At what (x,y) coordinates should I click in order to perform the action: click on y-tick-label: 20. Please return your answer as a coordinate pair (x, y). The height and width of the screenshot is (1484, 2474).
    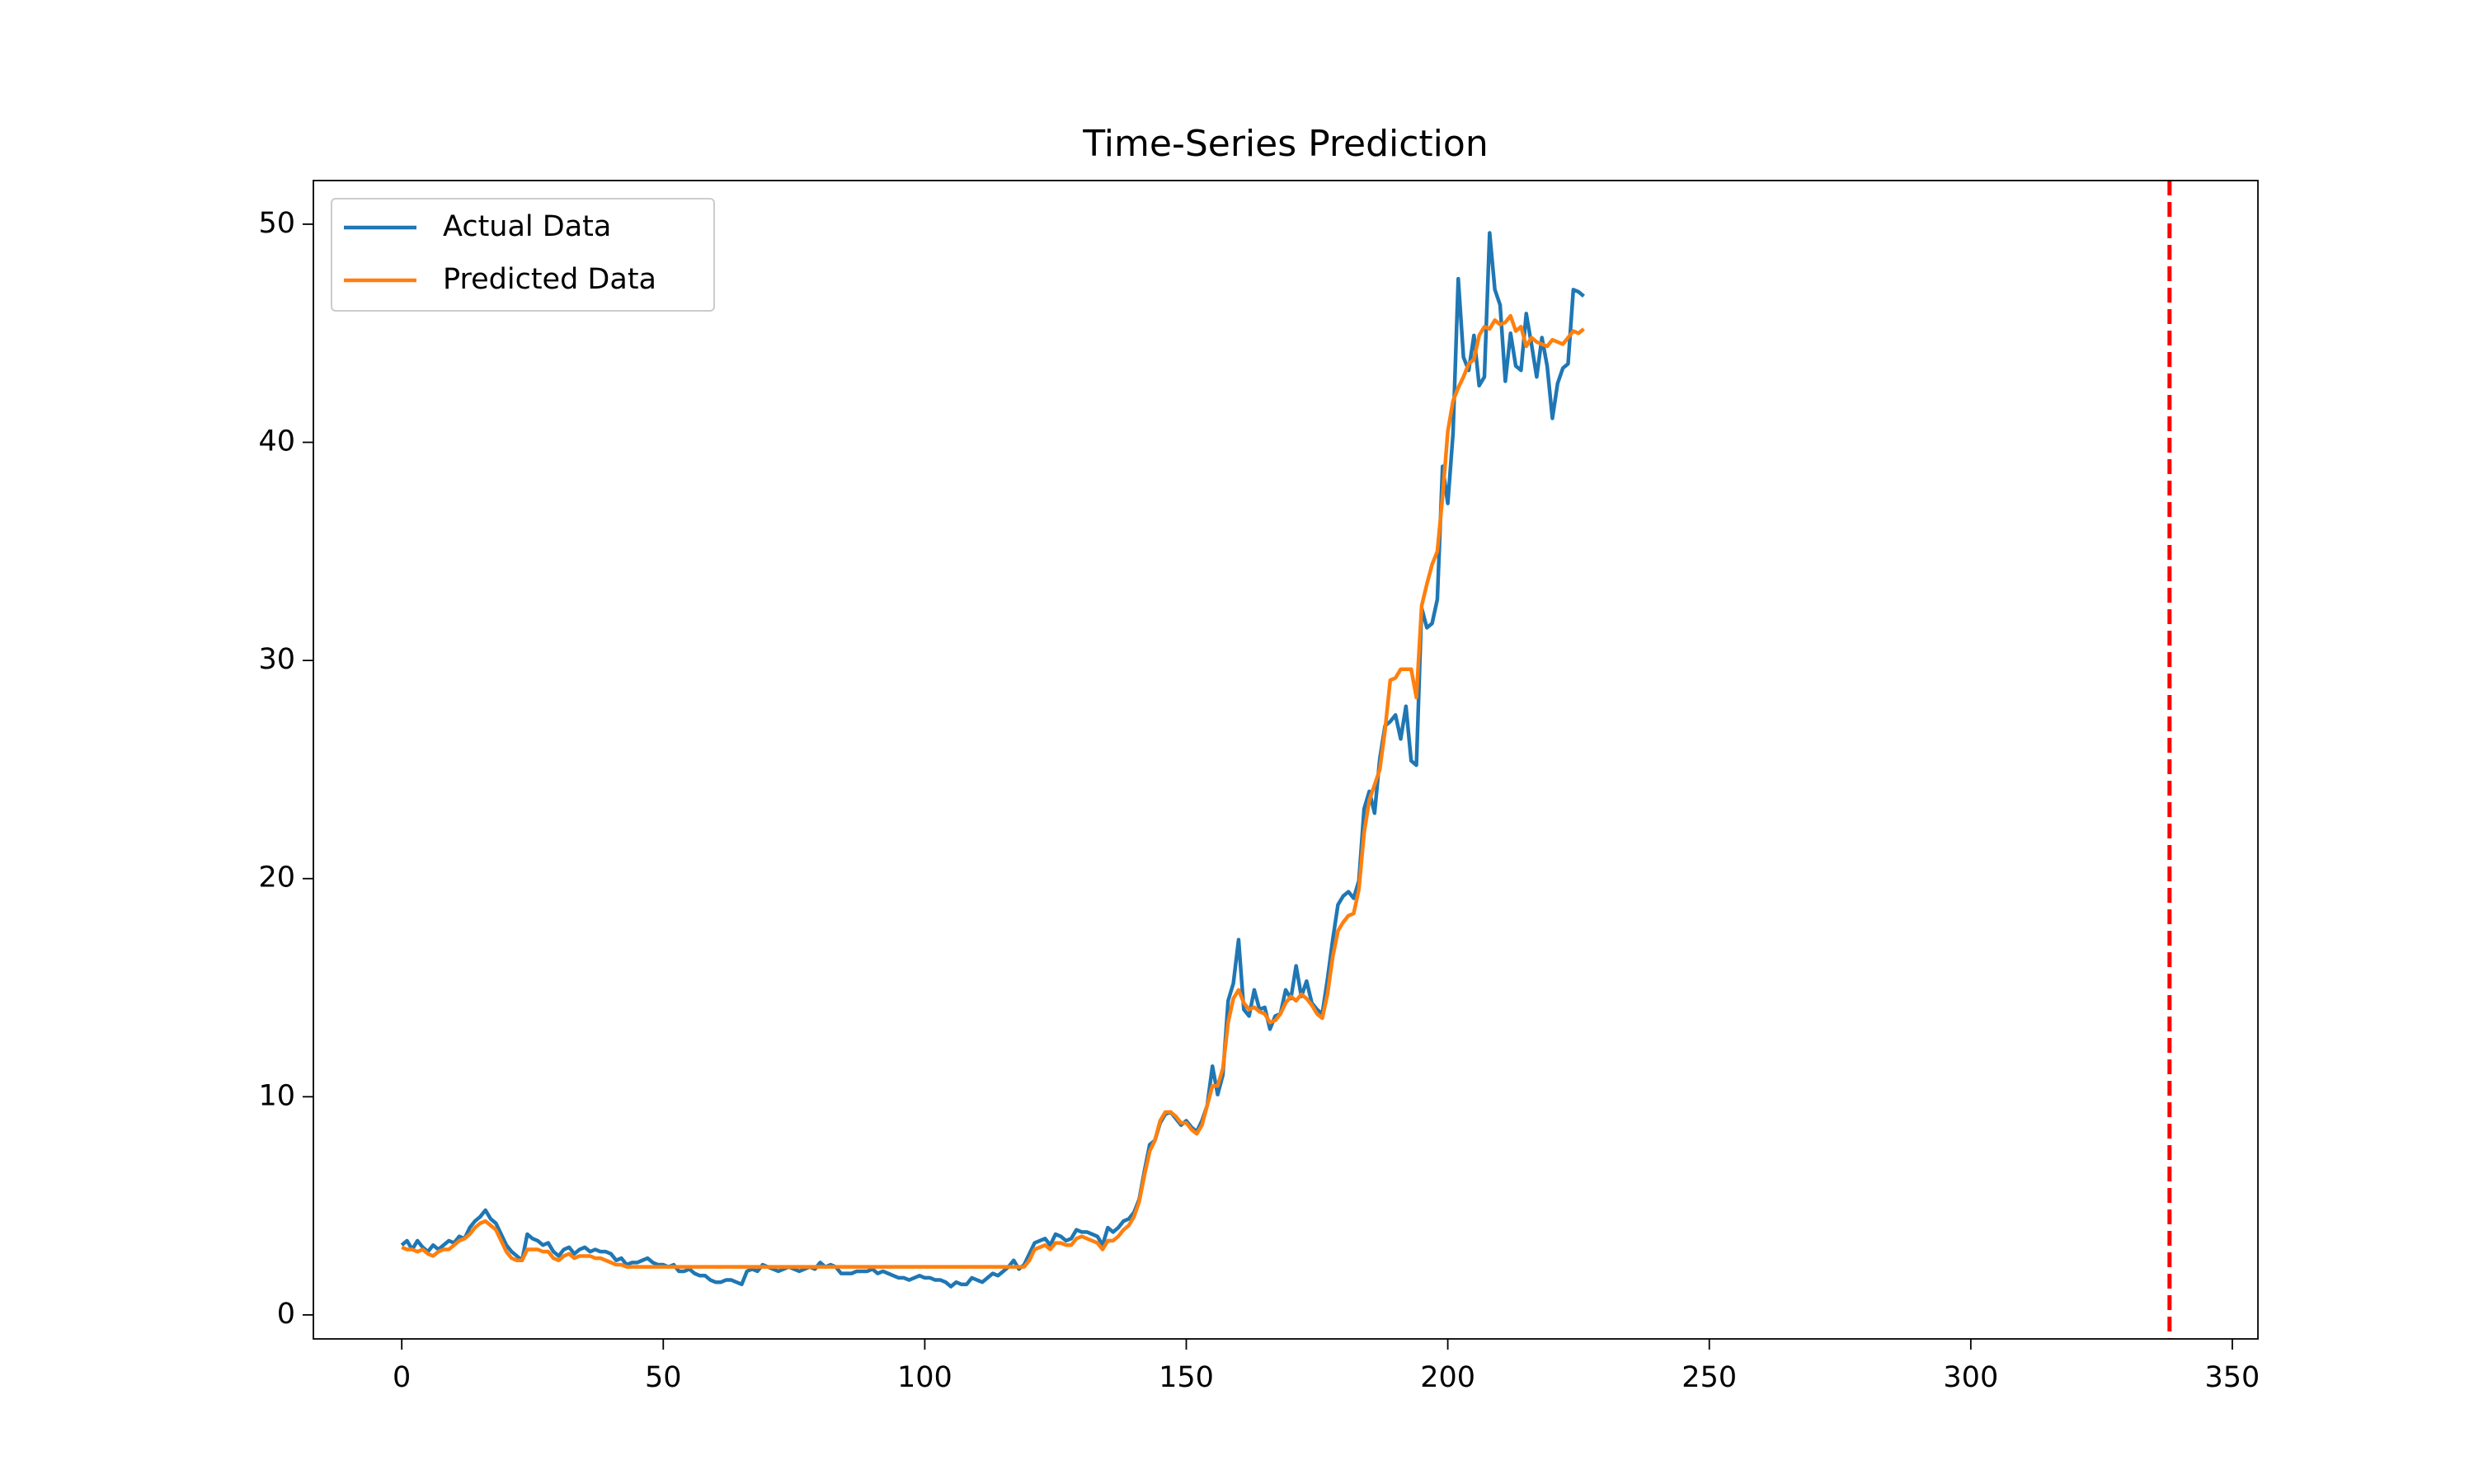
    Looking at the image, I should click on (276, 878).